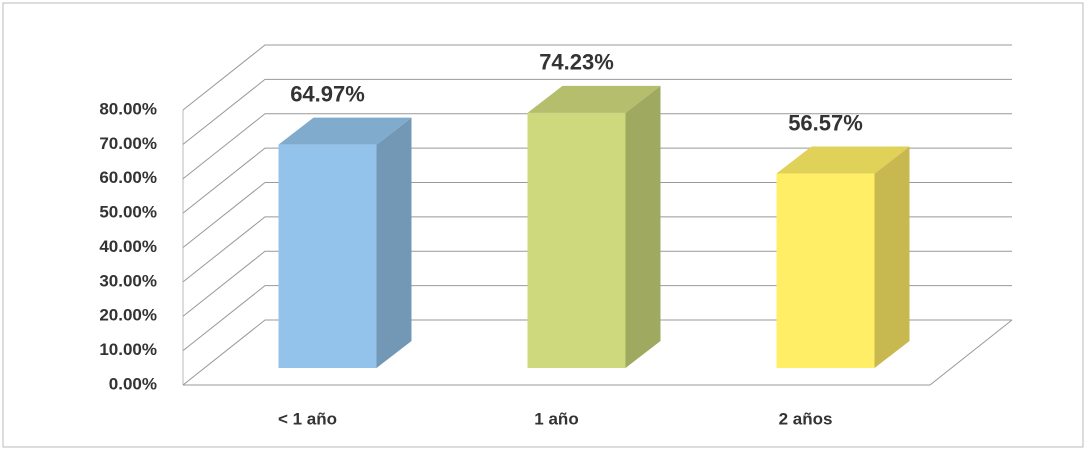 The height and width of the screenshot is (450, 1089). Describe the element at coordinates (128, 177) in the screenshot. I see `y-tick-label: 60.00%` at that location.